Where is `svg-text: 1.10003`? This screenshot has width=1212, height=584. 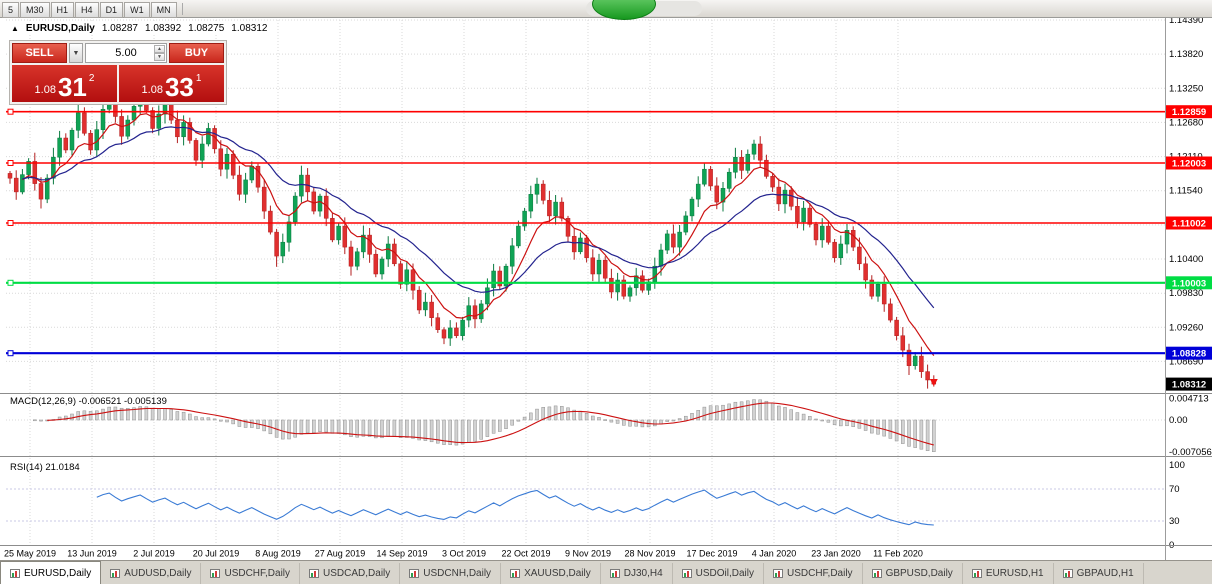
svg-text: 1.10003 is located at coordinates (1189, 283).